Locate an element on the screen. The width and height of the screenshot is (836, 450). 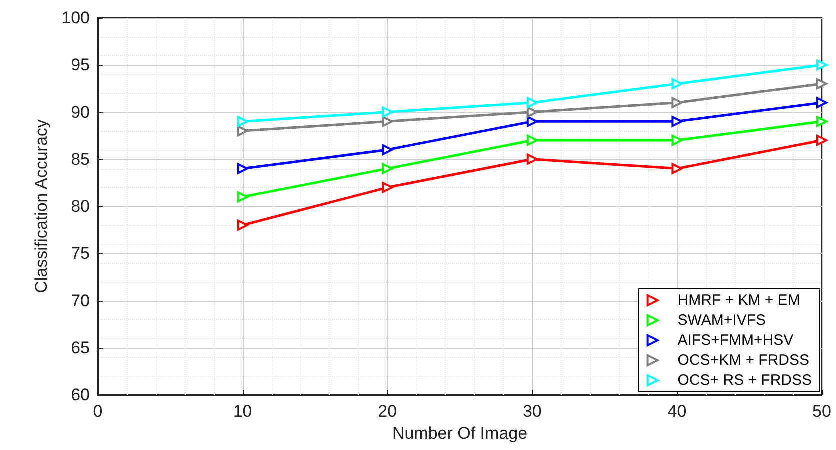
y-axis-title: Classification Accuracy is located at coordinates (41, 206).